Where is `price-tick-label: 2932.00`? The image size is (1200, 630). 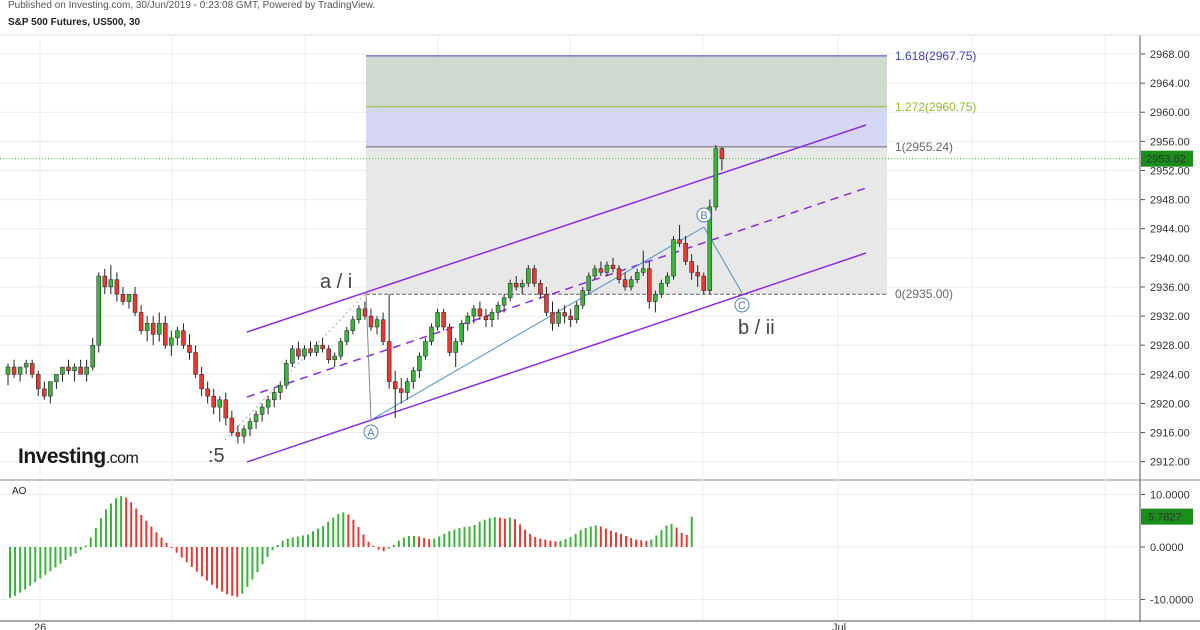
price-tick-label: 2932.00 is located at coordinates (1170, 317).